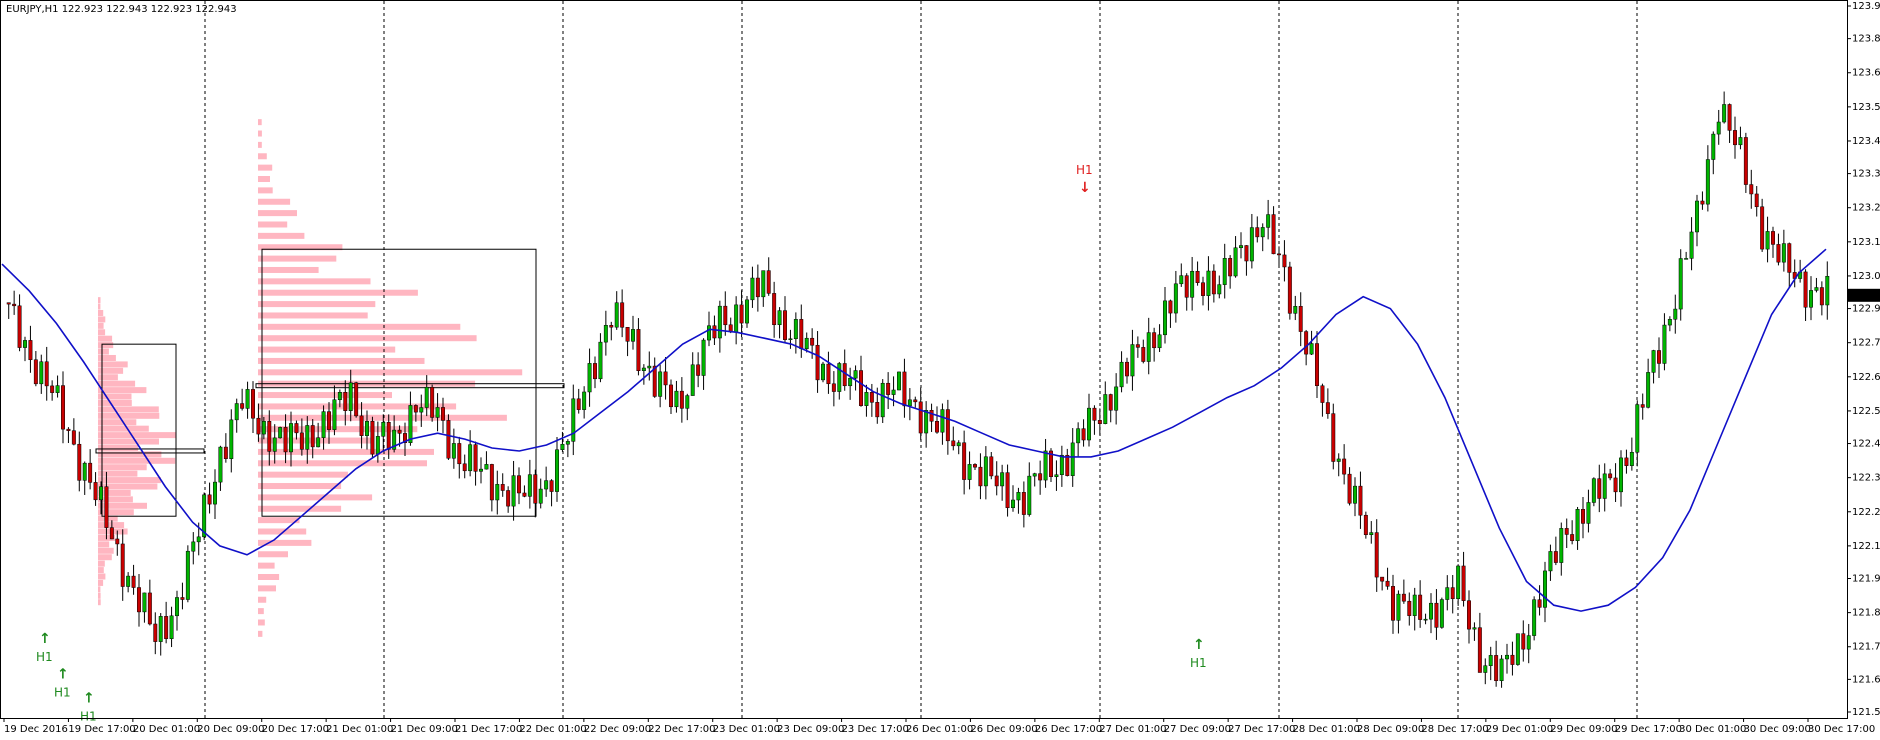 This screenshot has width=1880, height=740. What do you see at coordinates (1866, 39) in the screenshot?
I see `price-tick-label: 123.810` at bounding box center [1866, 39].